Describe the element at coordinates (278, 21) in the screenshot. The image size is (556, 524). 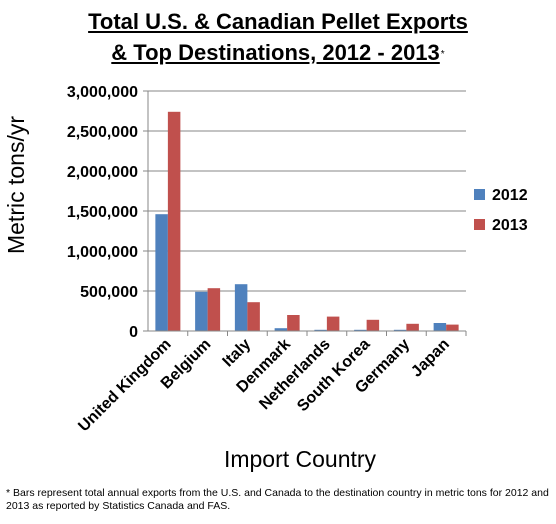
I see `chart-title-line-1: Total U.S. & Canadian Pellet Exports` at that location.